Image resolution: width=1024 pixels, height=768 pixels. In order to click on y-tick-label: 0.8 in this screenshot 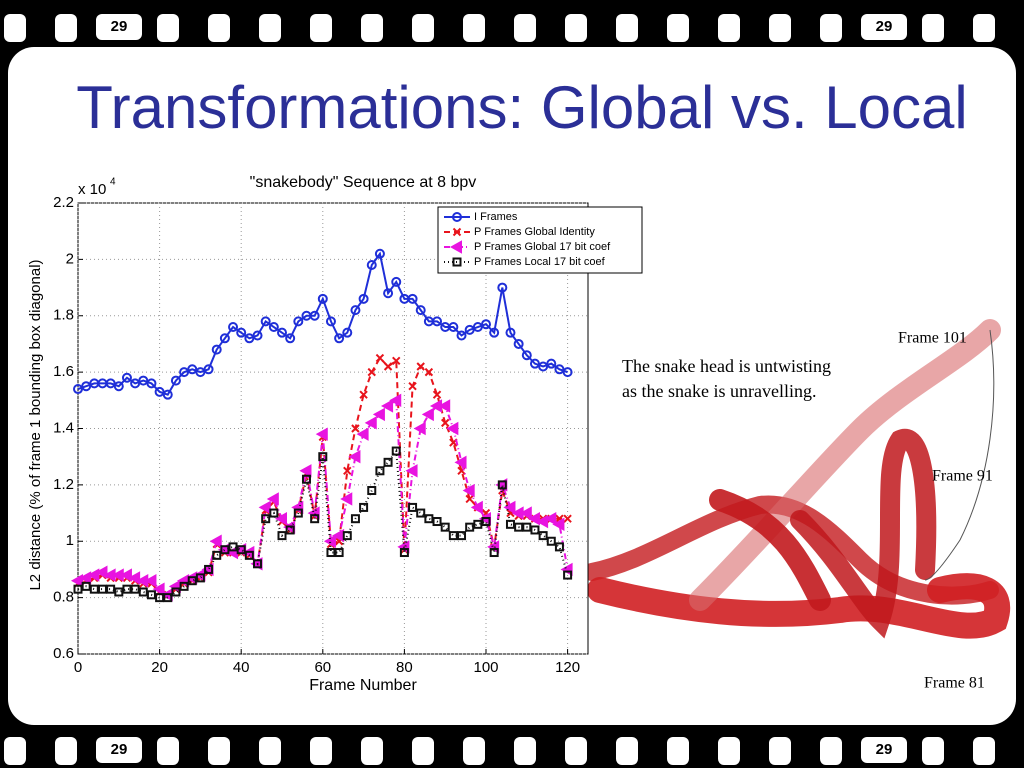, I will do `click(63, 597)`.